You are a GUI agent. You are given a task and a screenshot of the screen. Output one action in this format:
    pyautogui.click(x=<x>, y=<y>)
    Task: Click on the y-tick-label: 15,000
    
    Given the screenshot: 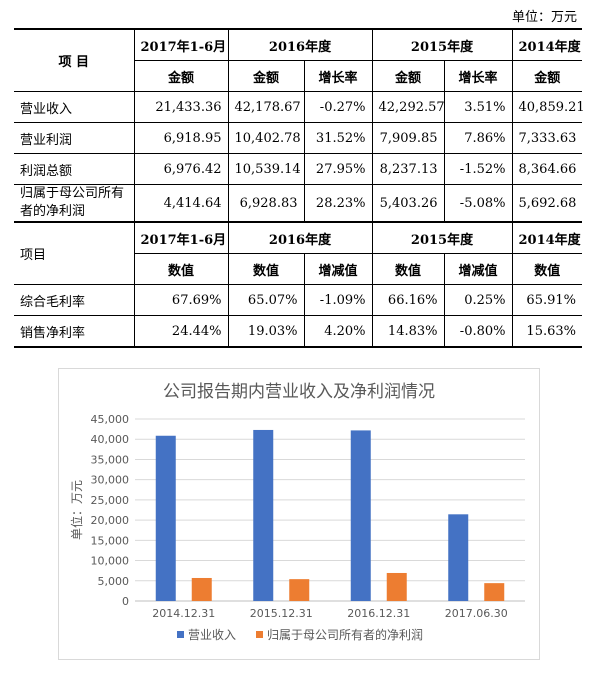 What is the action you would take?
    pyautogui.click(x=110, y=540)
    